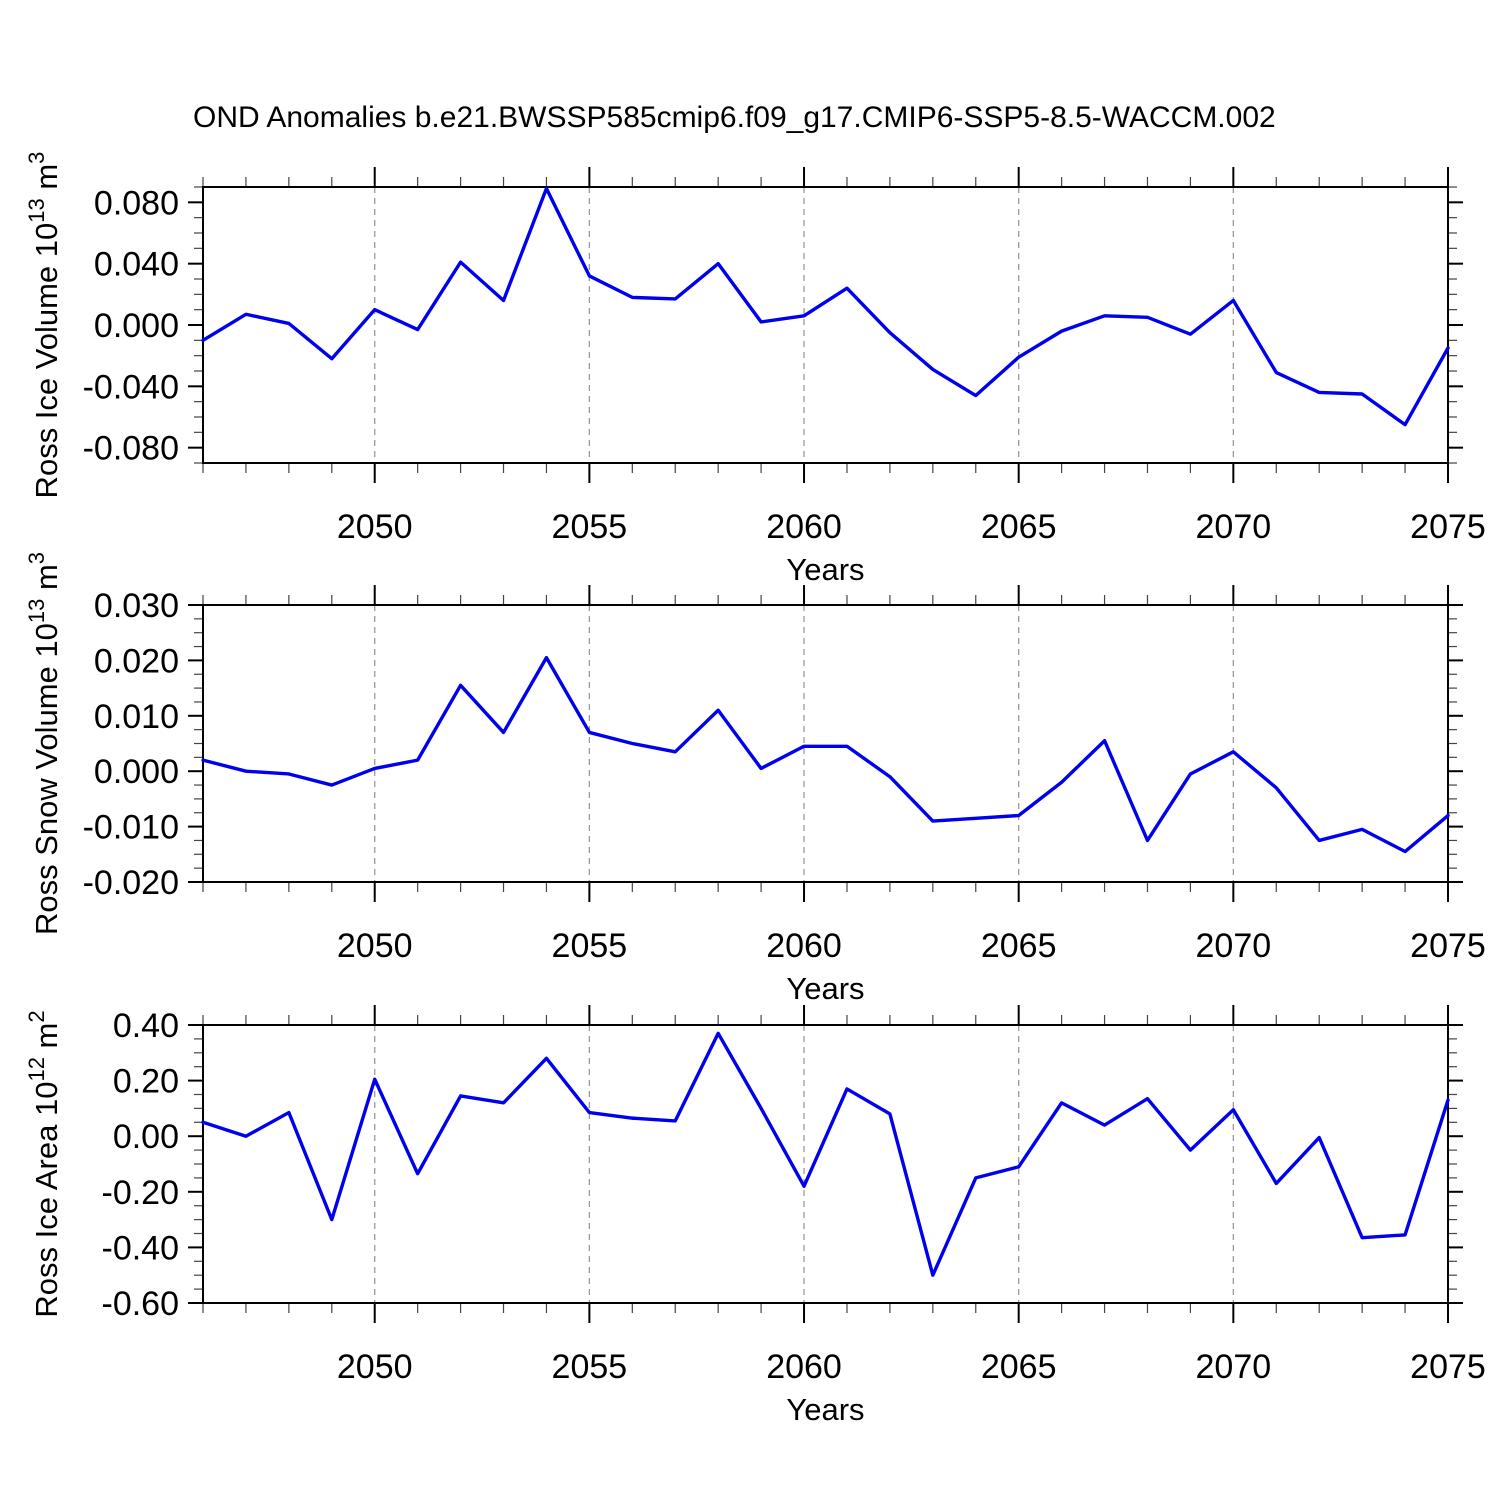 This screenshot has width=1500, height=1500. What do you see at coordinates (825, 1154) in the screenshot?
I see `data-line-ross-ice-area` at bounding box center [825, 1154].